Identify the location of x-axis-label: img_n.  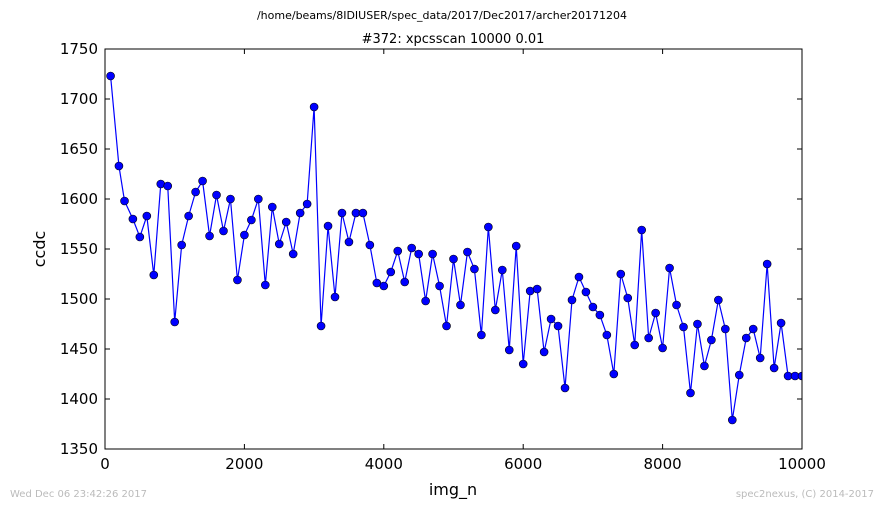
(453, 490).